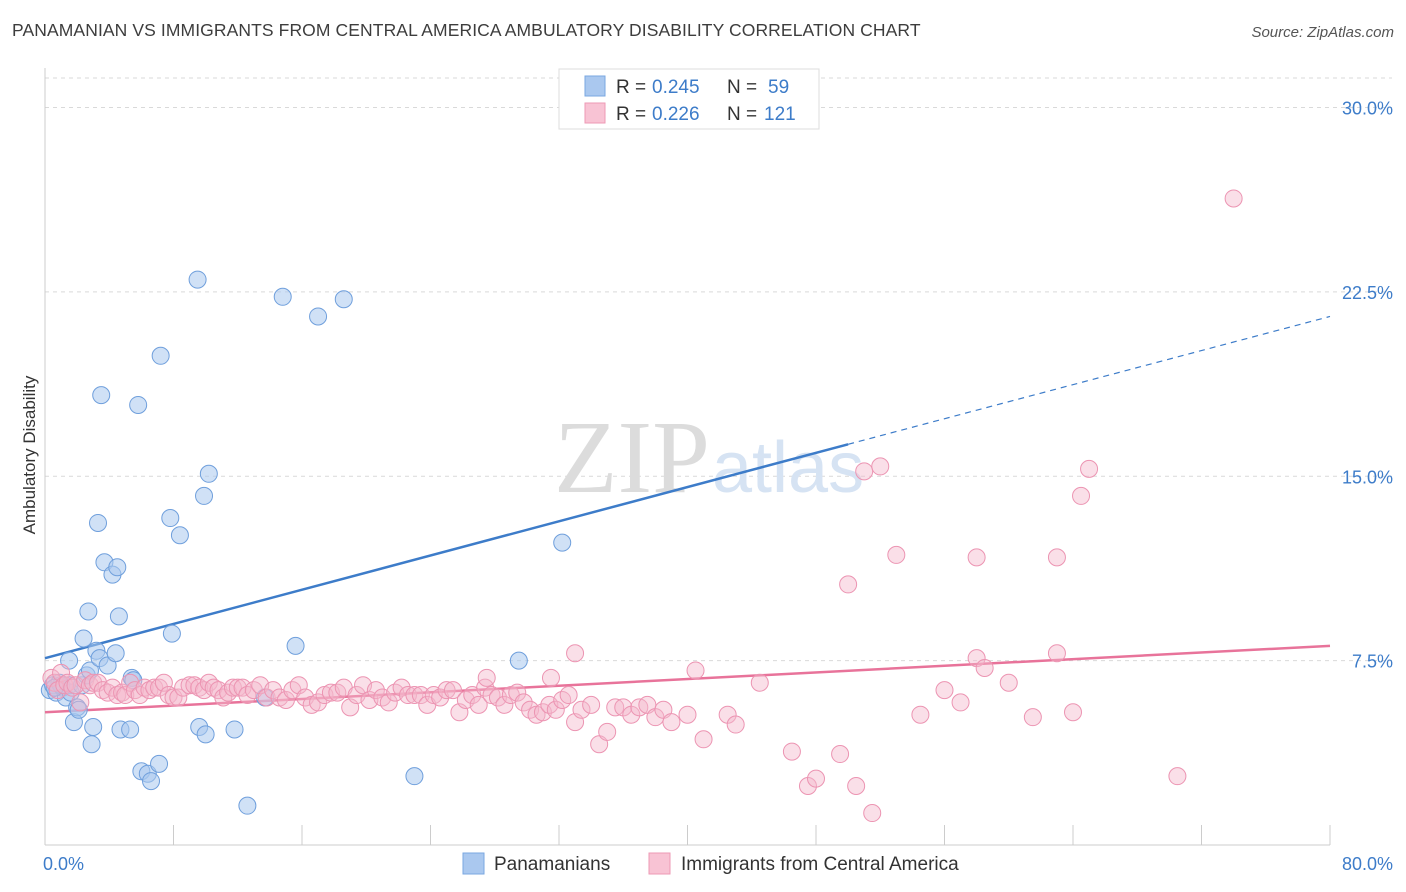 This screenshot has width=1406, height=892. What do you see at coordinates (632, 457) in the screenshot?
I see `watermark-zip: ZIP` at bounding box center [632, 457].